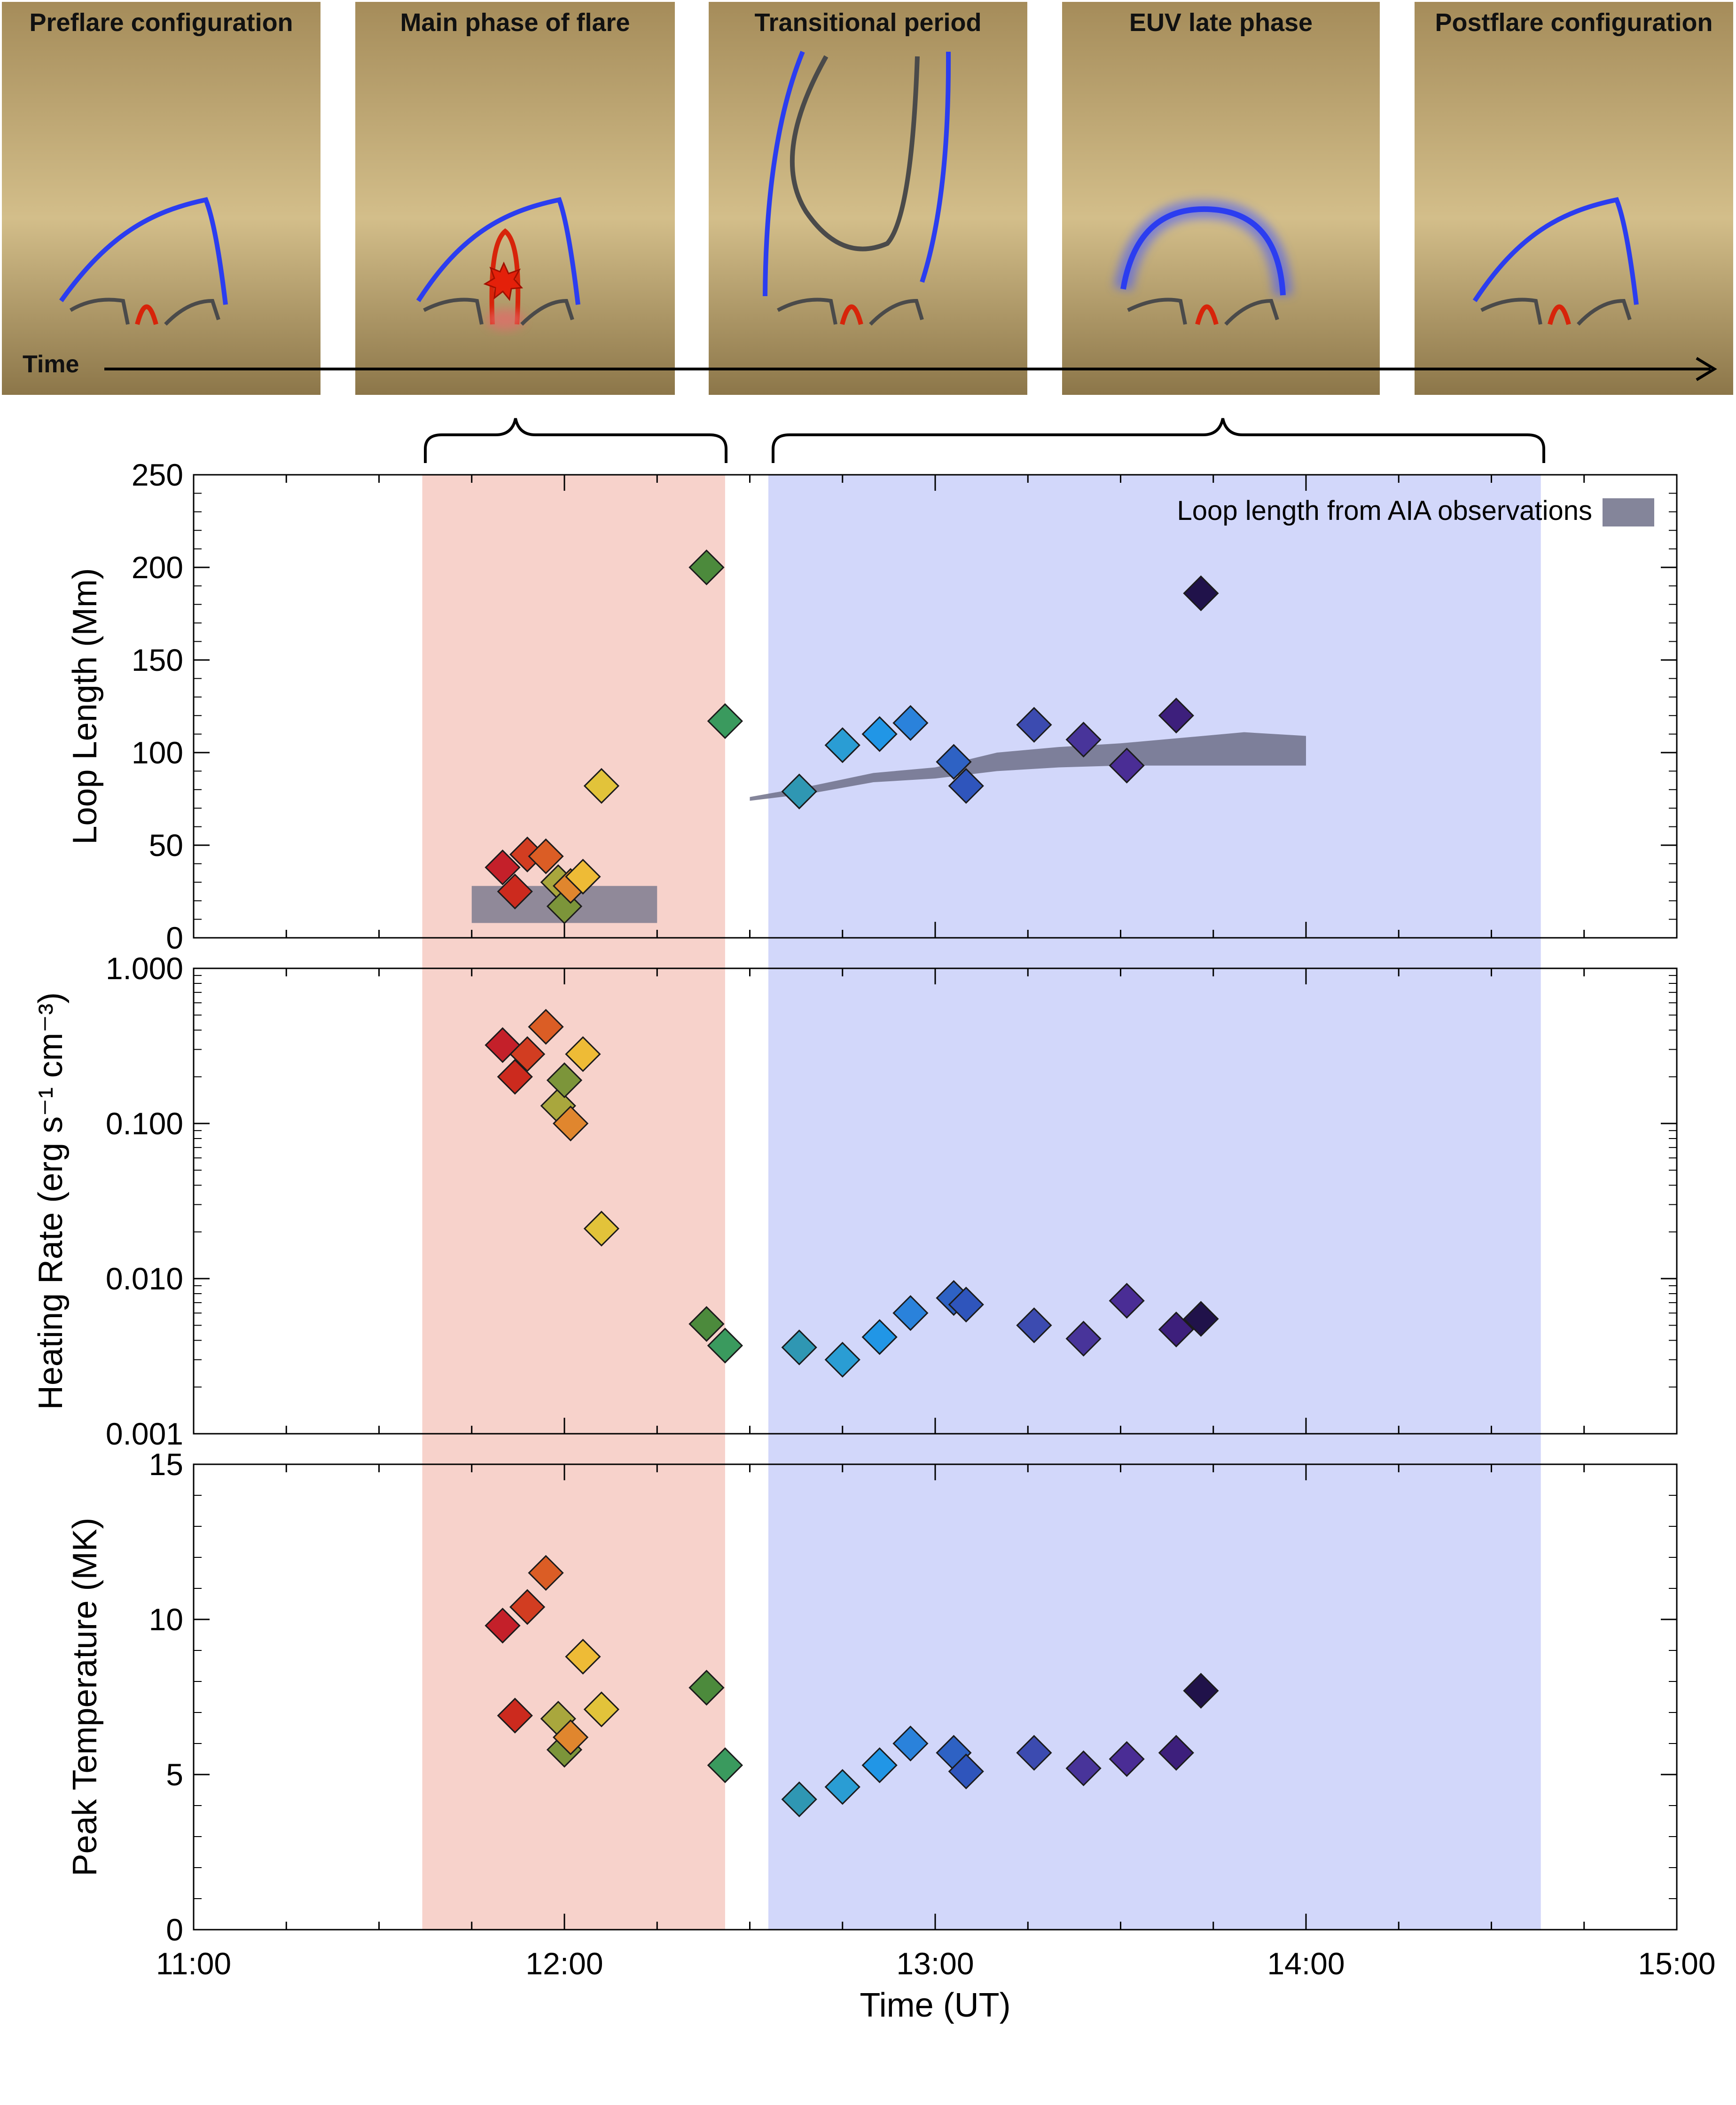 This screenshot has height=2105, width=1736. Describe the element at coordinates (935, 1964) in the screenshot. I see `x-tick-label: 13:00` at that location.